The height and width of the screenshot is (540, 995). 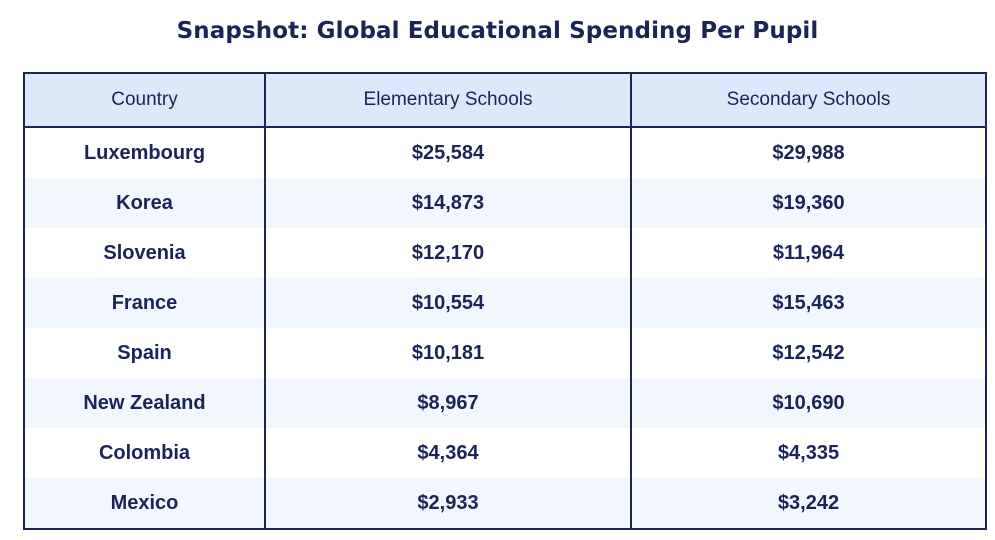 I want to click on table-row: New Zealand $8,967 $10,690, so click(x=505, y=403).